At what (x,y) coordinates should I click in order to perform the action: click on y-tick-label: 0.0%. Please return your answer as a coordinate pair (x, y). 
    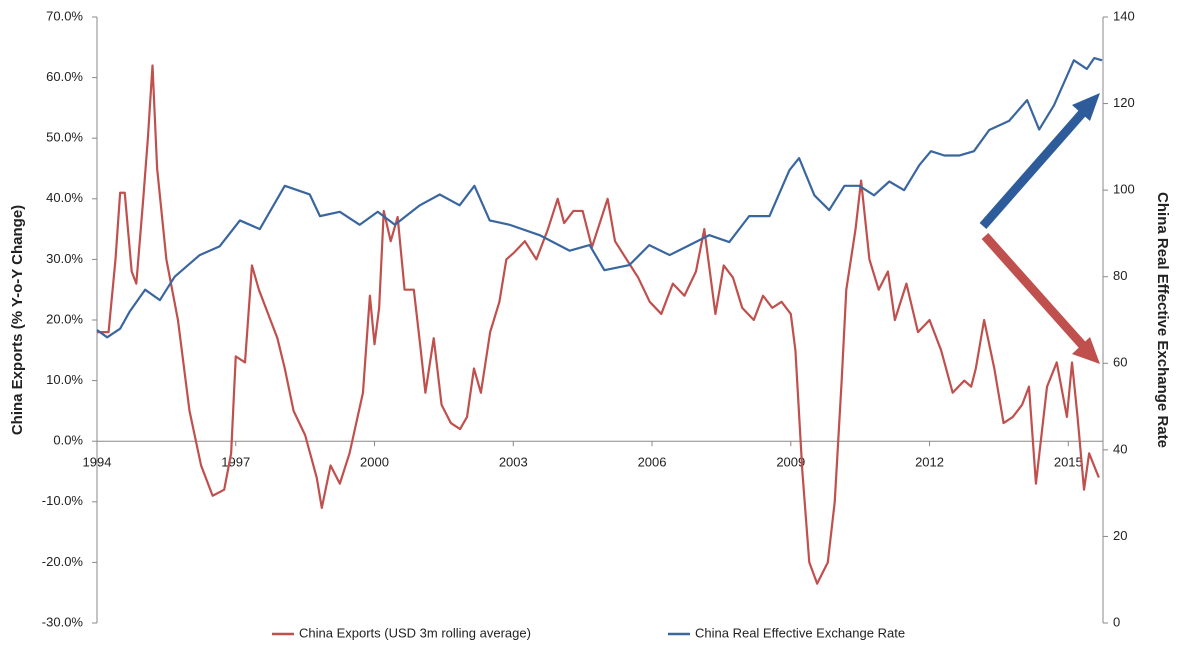
    Looking at the image, I should click on (68, 440).